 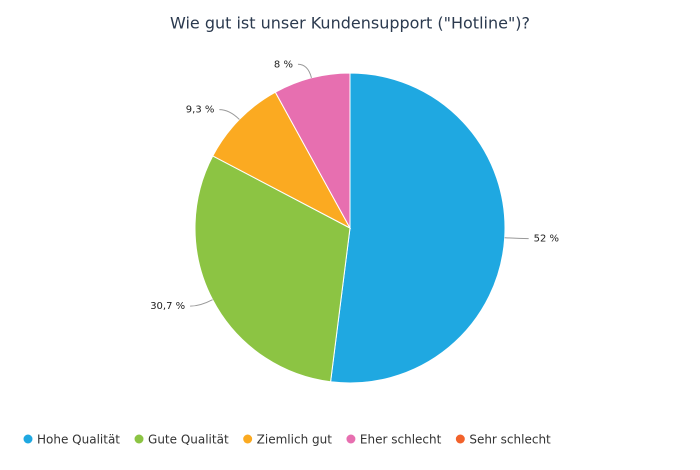 What do you see at coordinates (510, 440) in the screenshot?
I see `legend-label: Sehr schlecht` at bounding box center [510, 440].